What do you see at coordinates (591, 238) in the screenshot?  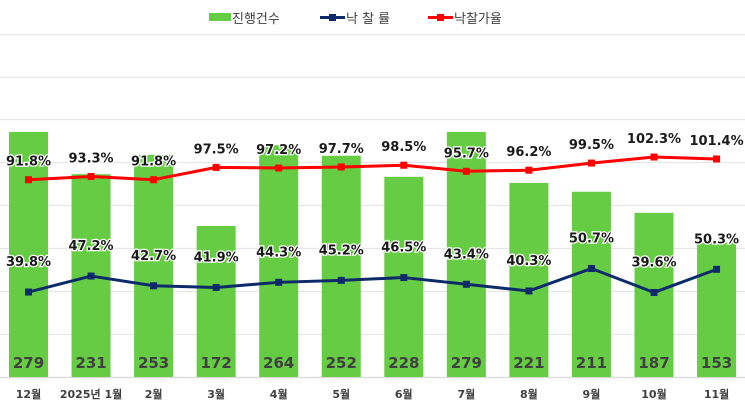 I see `data-label: 50.7%` at bounding box center [591, 238].